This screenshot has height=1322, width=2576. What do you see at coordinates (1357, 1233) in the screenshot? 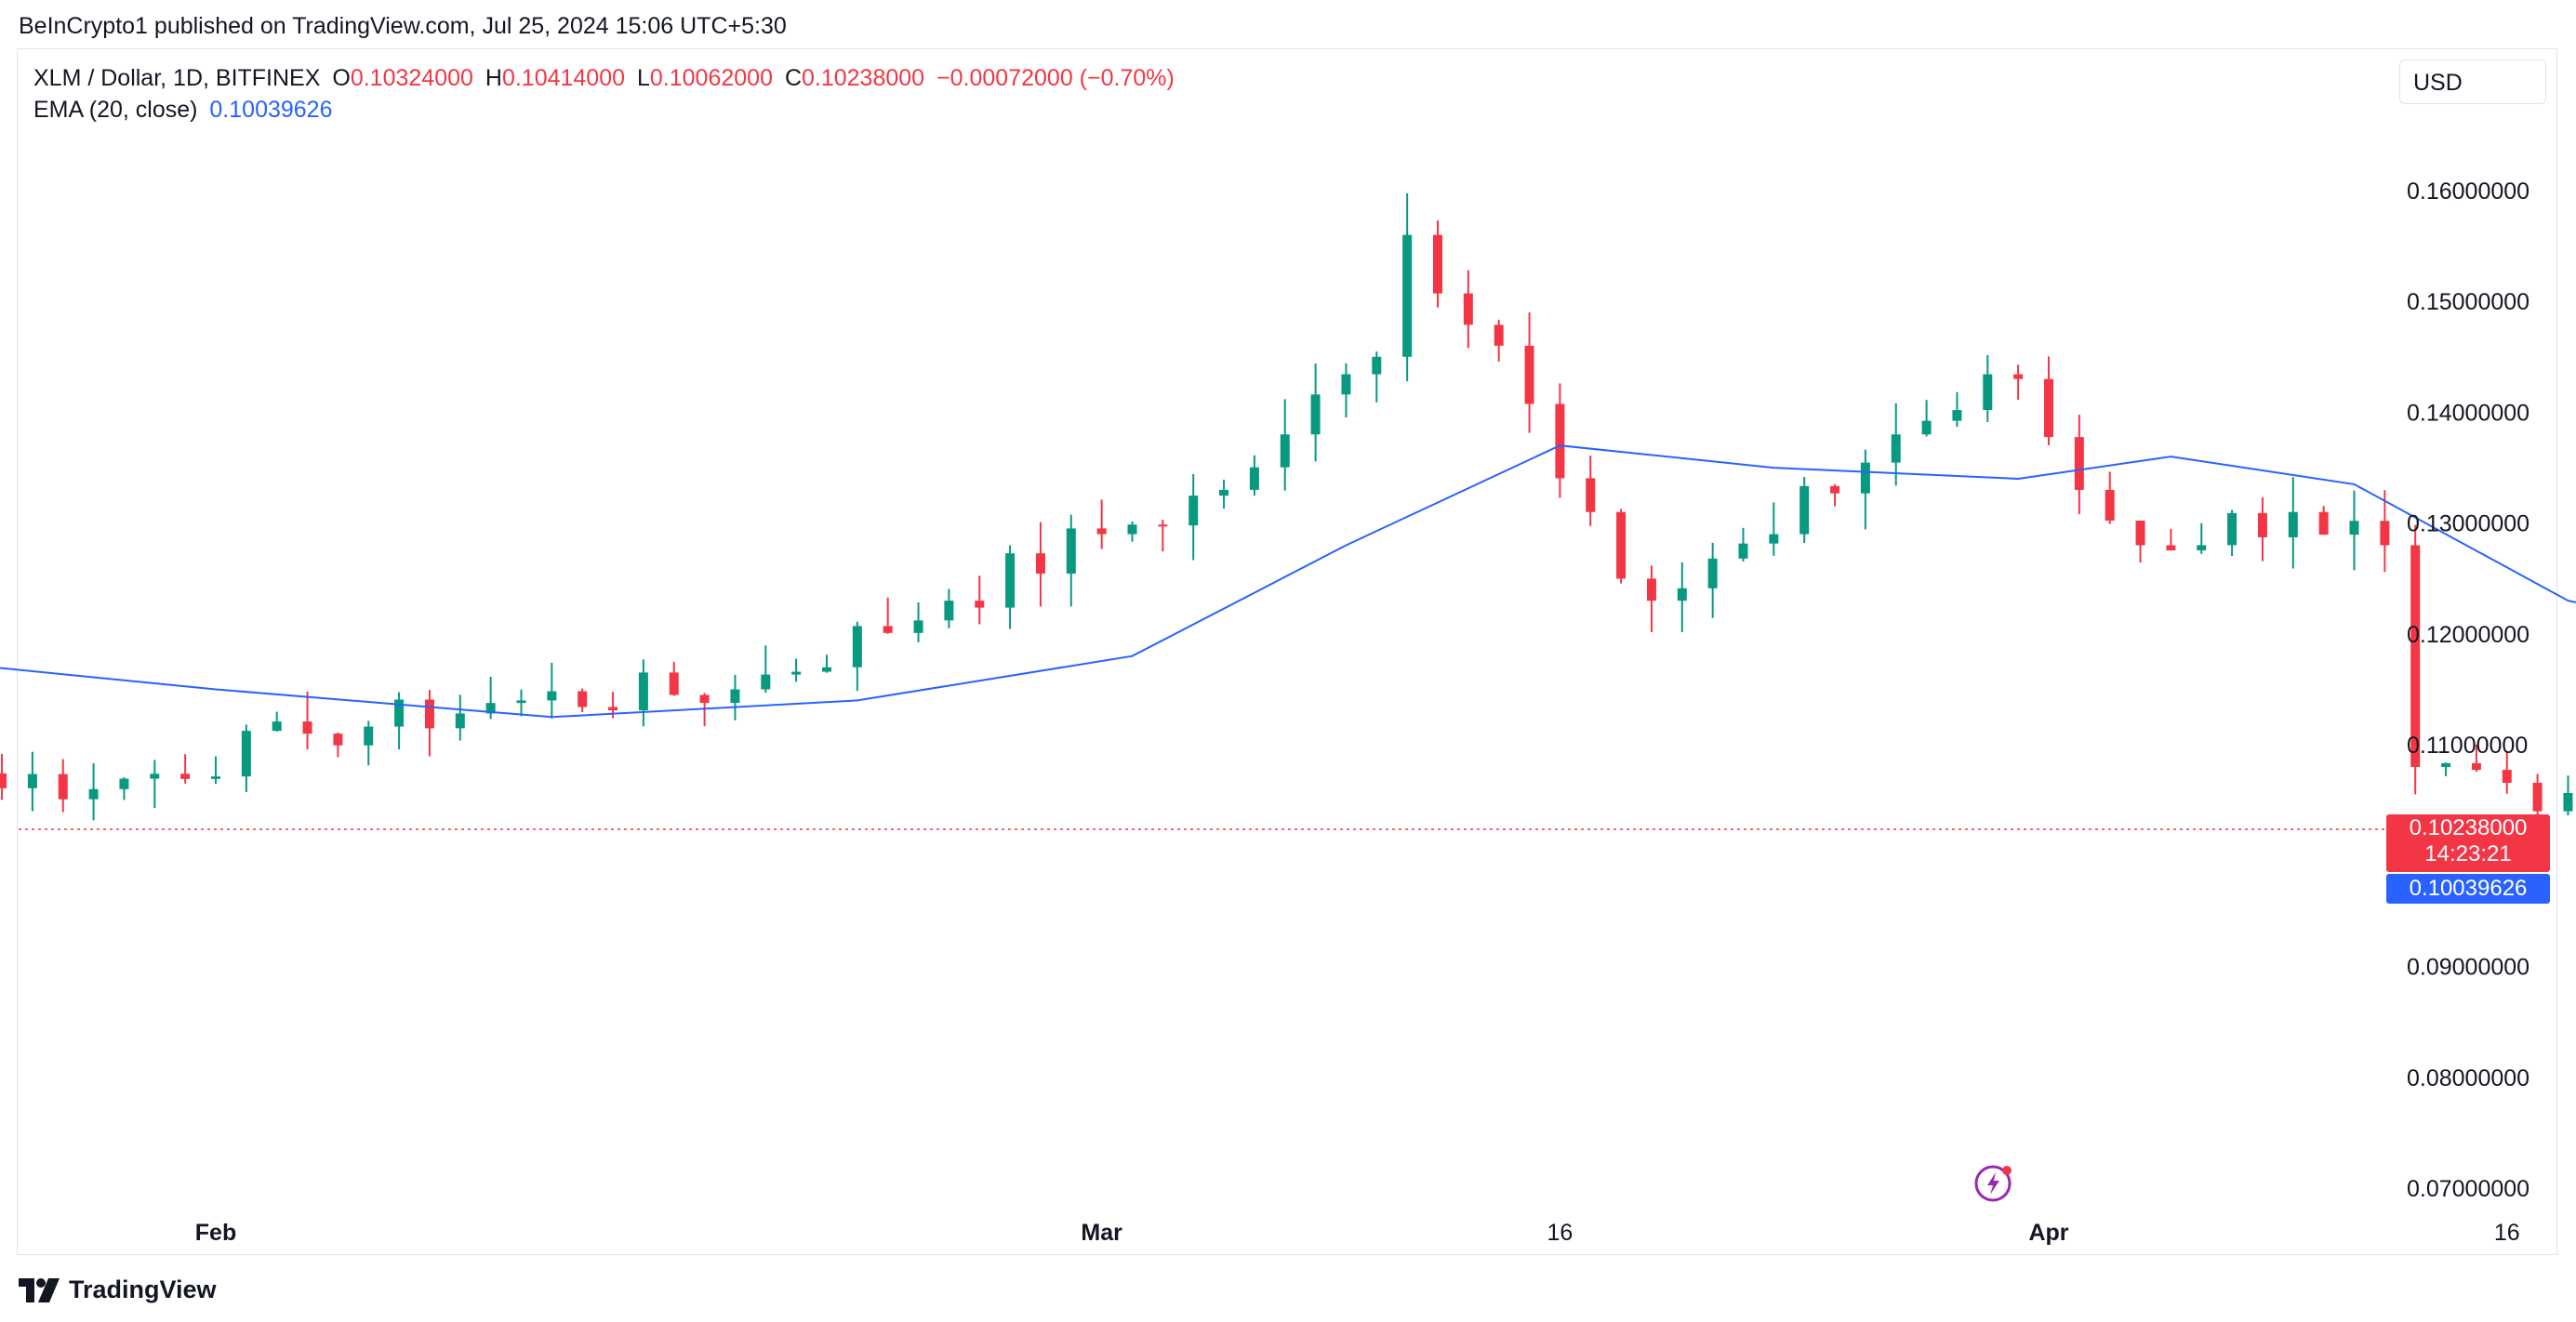
I see `time-axis: 16FebMar16Apr16May16Jun16Jul16Aug16Se` at bounding box center [1357, 1233].